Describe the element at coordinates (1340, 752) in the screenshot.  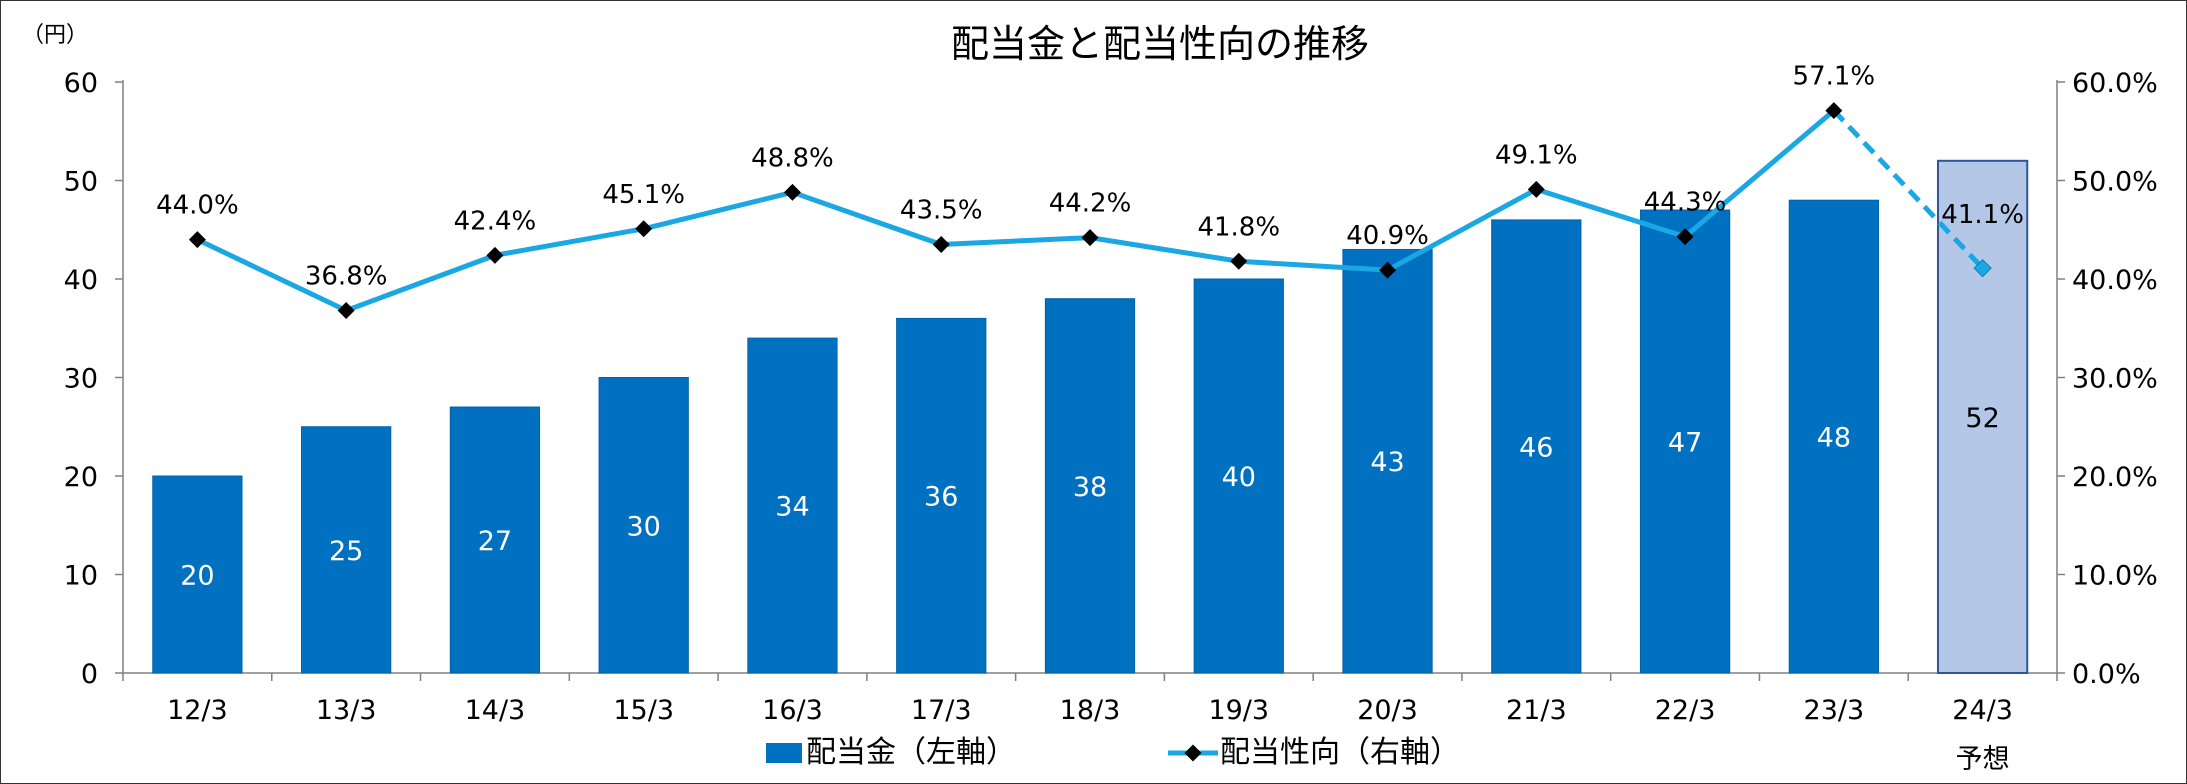
I see `legend-line-label: 配当性向（右軸）` at that location.